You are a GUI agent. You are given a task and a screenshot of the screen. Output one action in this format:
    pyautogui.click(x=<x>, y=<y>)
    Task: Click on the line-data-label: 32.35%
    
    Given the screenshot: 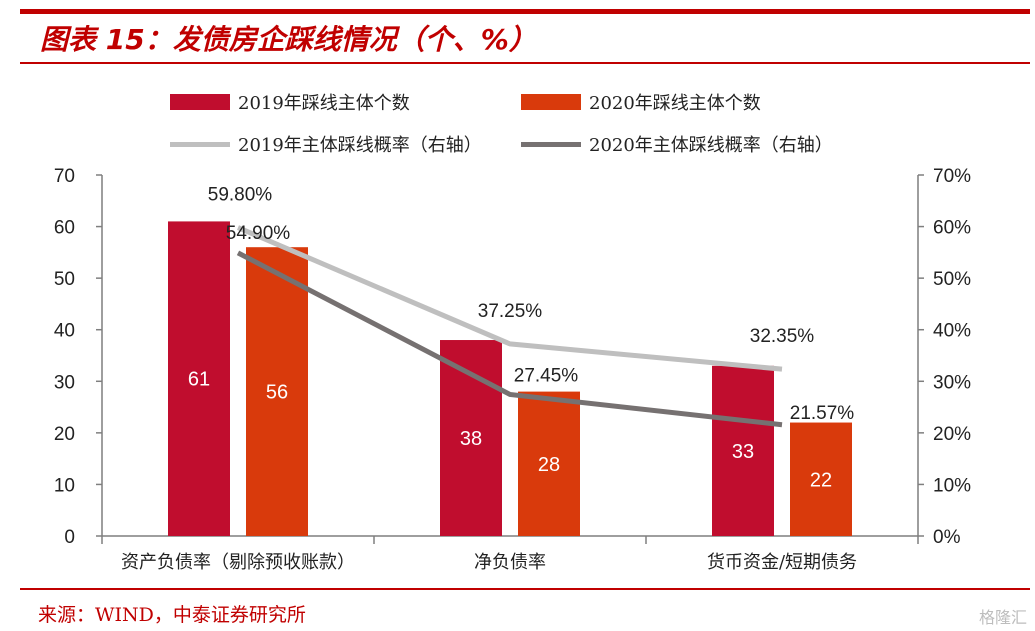 What is the action you would take?
    pyautogui.click(x=782, y=336)
    